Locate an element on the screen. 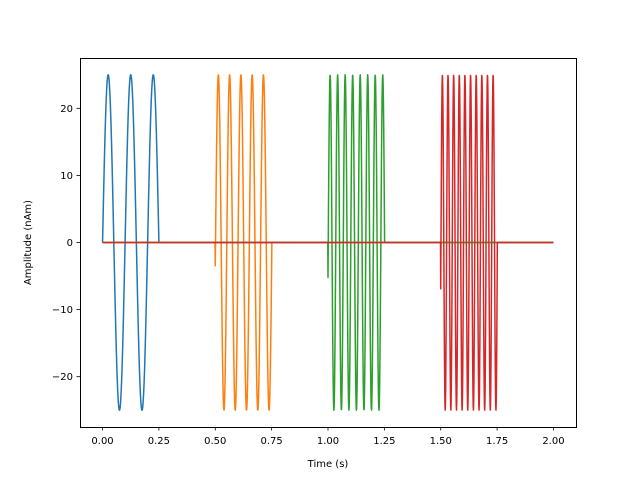 Image resolution: width=640 pixels, height=480 pixels. x-tick-label: 0.00 is located at coordinates (102, 441).